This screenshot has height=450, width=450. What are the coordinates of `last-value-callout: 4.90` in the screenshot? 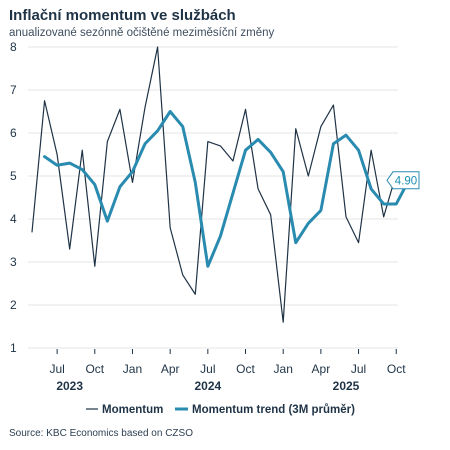 It's located at (403, 180).